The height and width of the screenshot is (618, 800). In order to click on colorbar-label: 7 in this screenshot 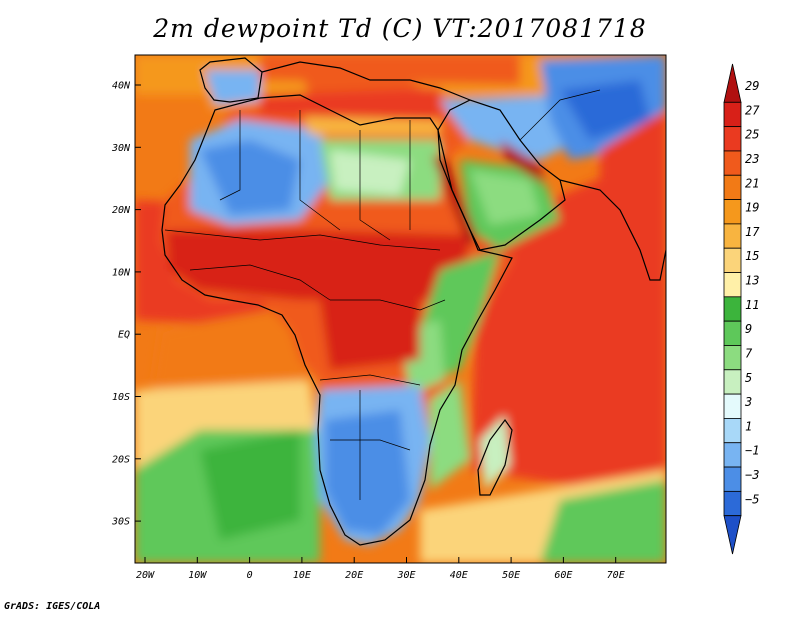, I will do `click(749, 353)`.